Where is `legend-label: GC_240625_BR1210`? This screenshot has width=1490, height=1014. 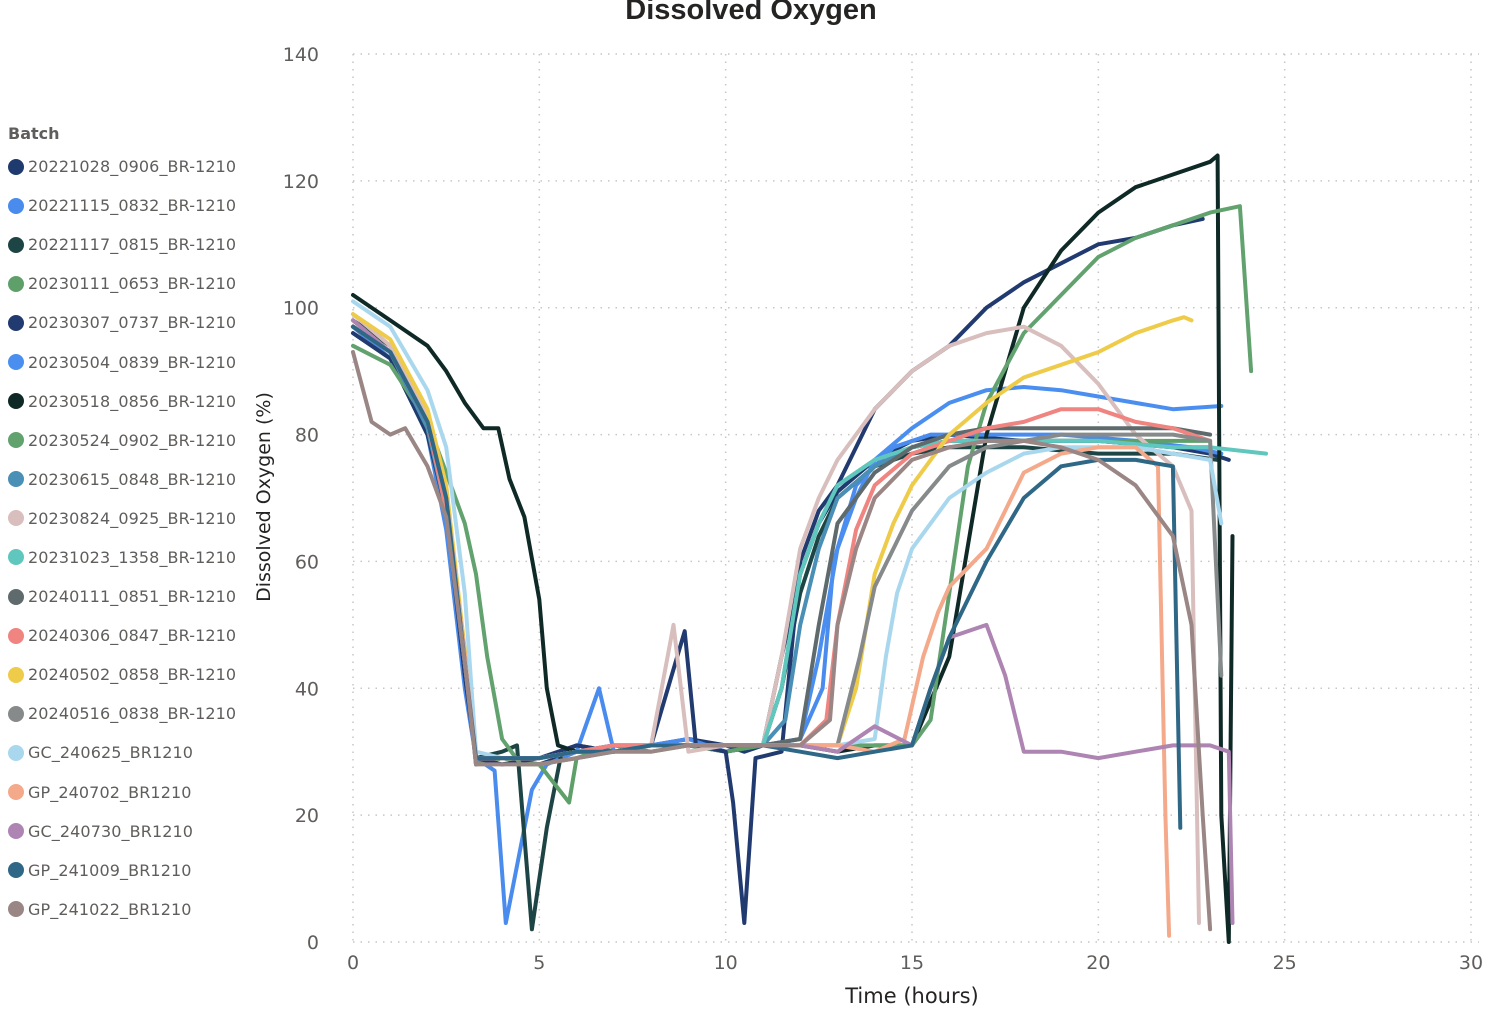 legend-label: GC_240625_BR1210 is located at coordinates (111, 753).